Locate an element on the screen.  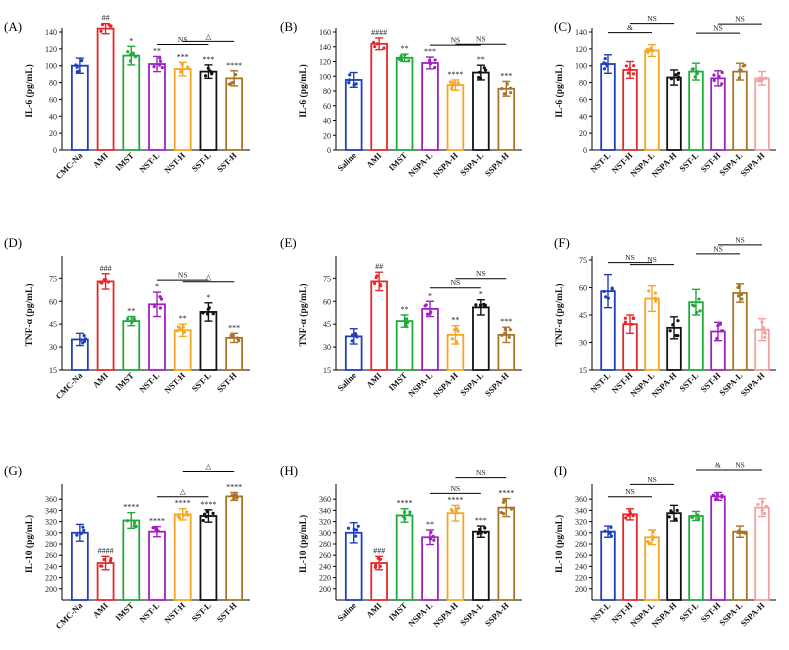
category-label: SSPA-L is located at coordinates (472, 384).